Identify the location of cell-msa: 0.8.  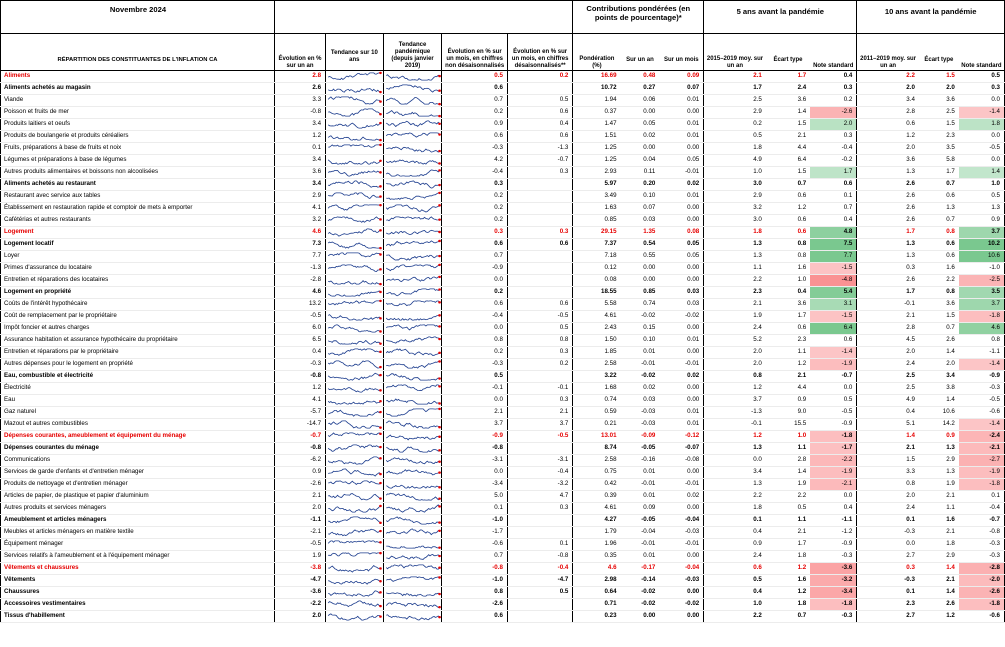
(540, 340).